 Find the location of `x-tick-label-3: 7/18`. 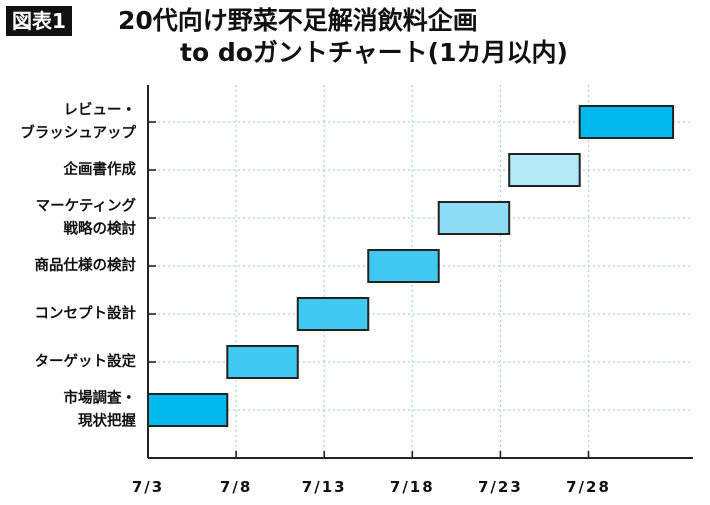

x-tick-label-3: 7/18 is located at coordinates (412, 487).